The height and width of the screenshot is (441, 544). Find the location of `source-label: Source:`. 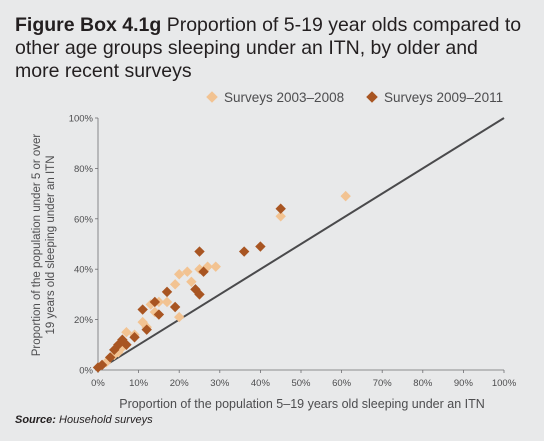

source-label: Source: is located at coordinates (35, 420).